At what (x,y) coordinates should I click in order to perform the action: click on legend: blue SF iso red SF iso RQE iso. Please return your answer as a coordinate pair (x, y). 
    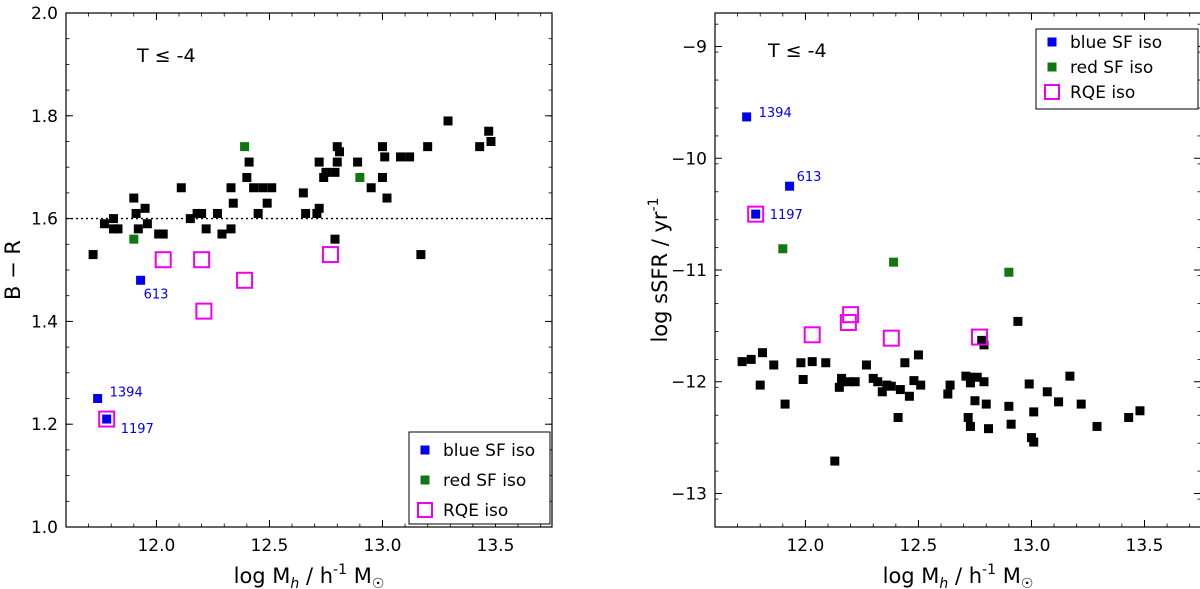
    Looking at the image, I should click on (1117, 69).